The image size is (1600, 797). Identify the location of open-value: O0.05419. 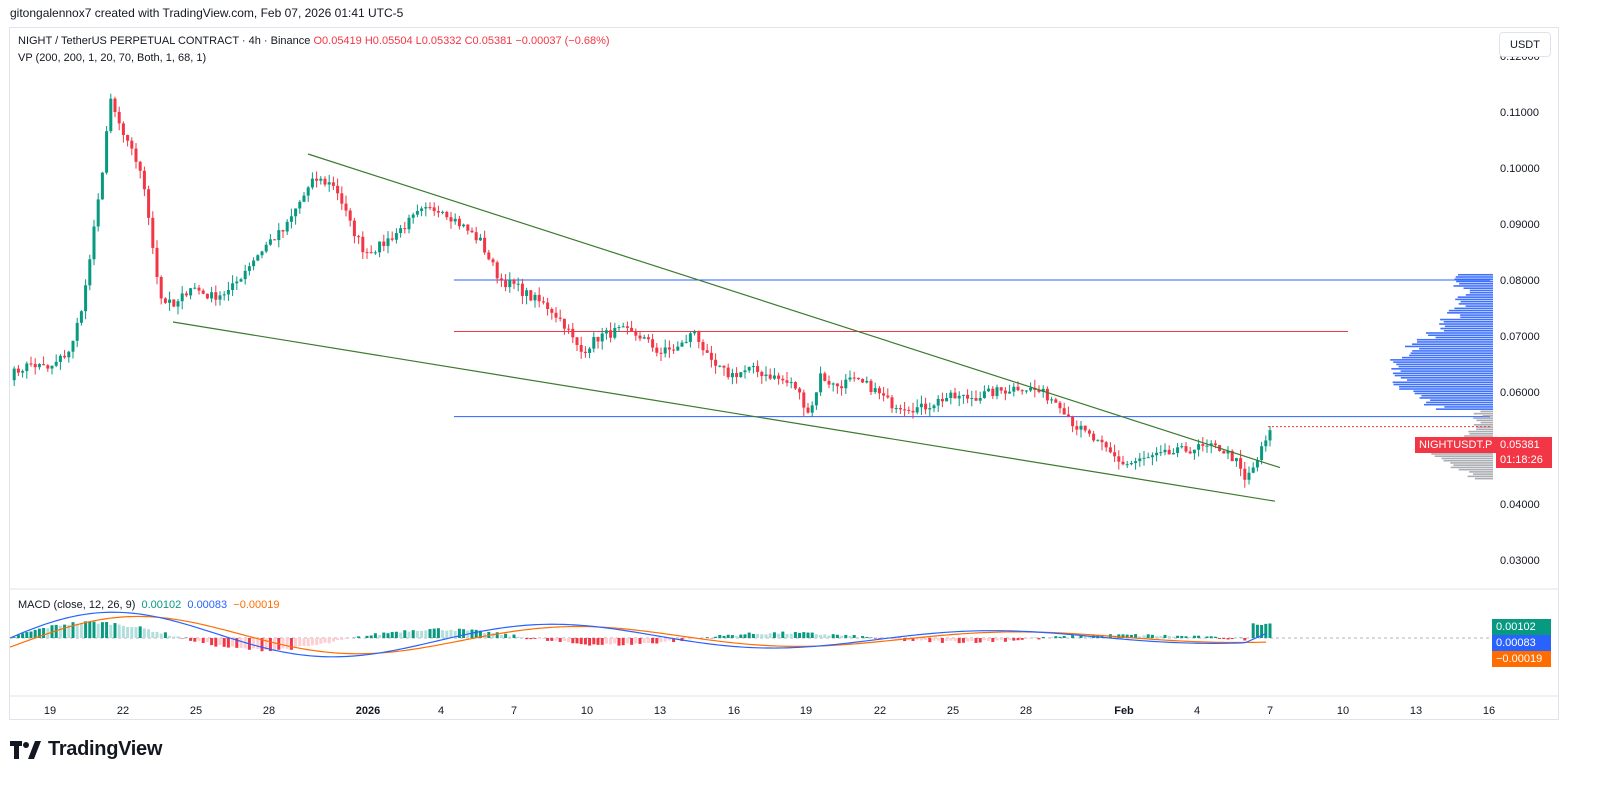
(337, 41).